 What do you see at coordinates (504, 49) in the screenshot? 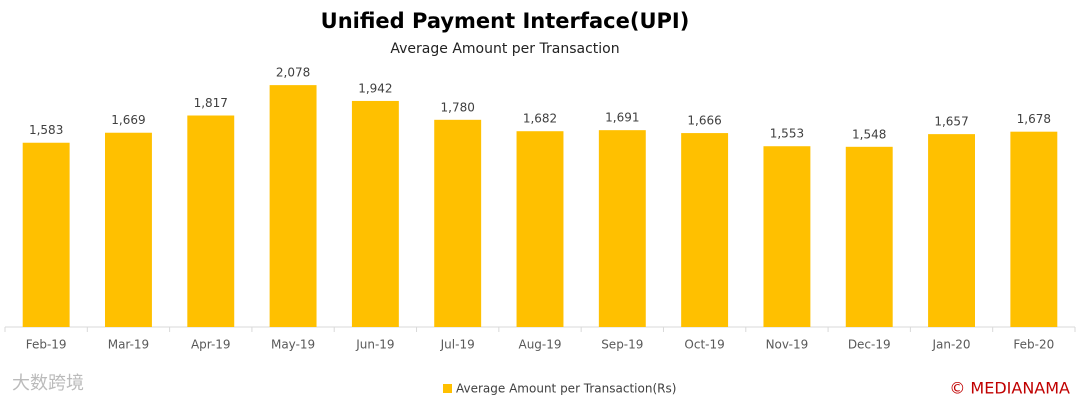
I see `chart-subtitle: Average Amount per Transaction` at bounding box center [504, 49].